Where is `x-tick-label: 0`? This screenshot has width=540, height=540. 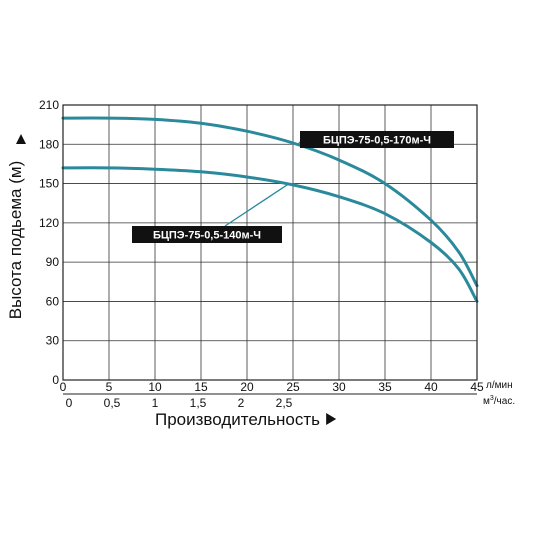 x-tick-label: 0 is located at coordinates (63, 387).